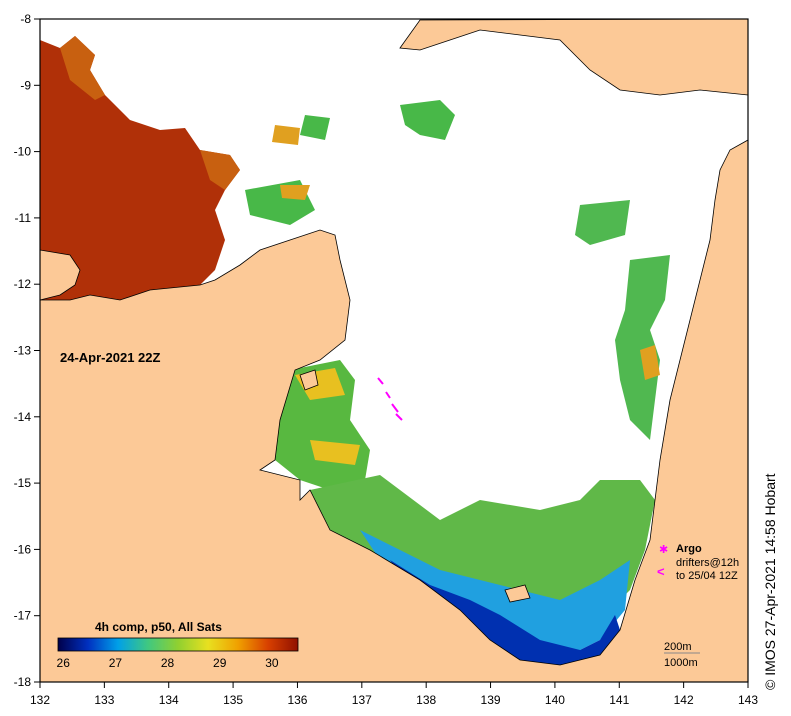 This screenshot has height=716, width=791. What do you see at coordinates (517, 593) in the screenshot?
I see `land-mornington` at bounding box center [517, 593].